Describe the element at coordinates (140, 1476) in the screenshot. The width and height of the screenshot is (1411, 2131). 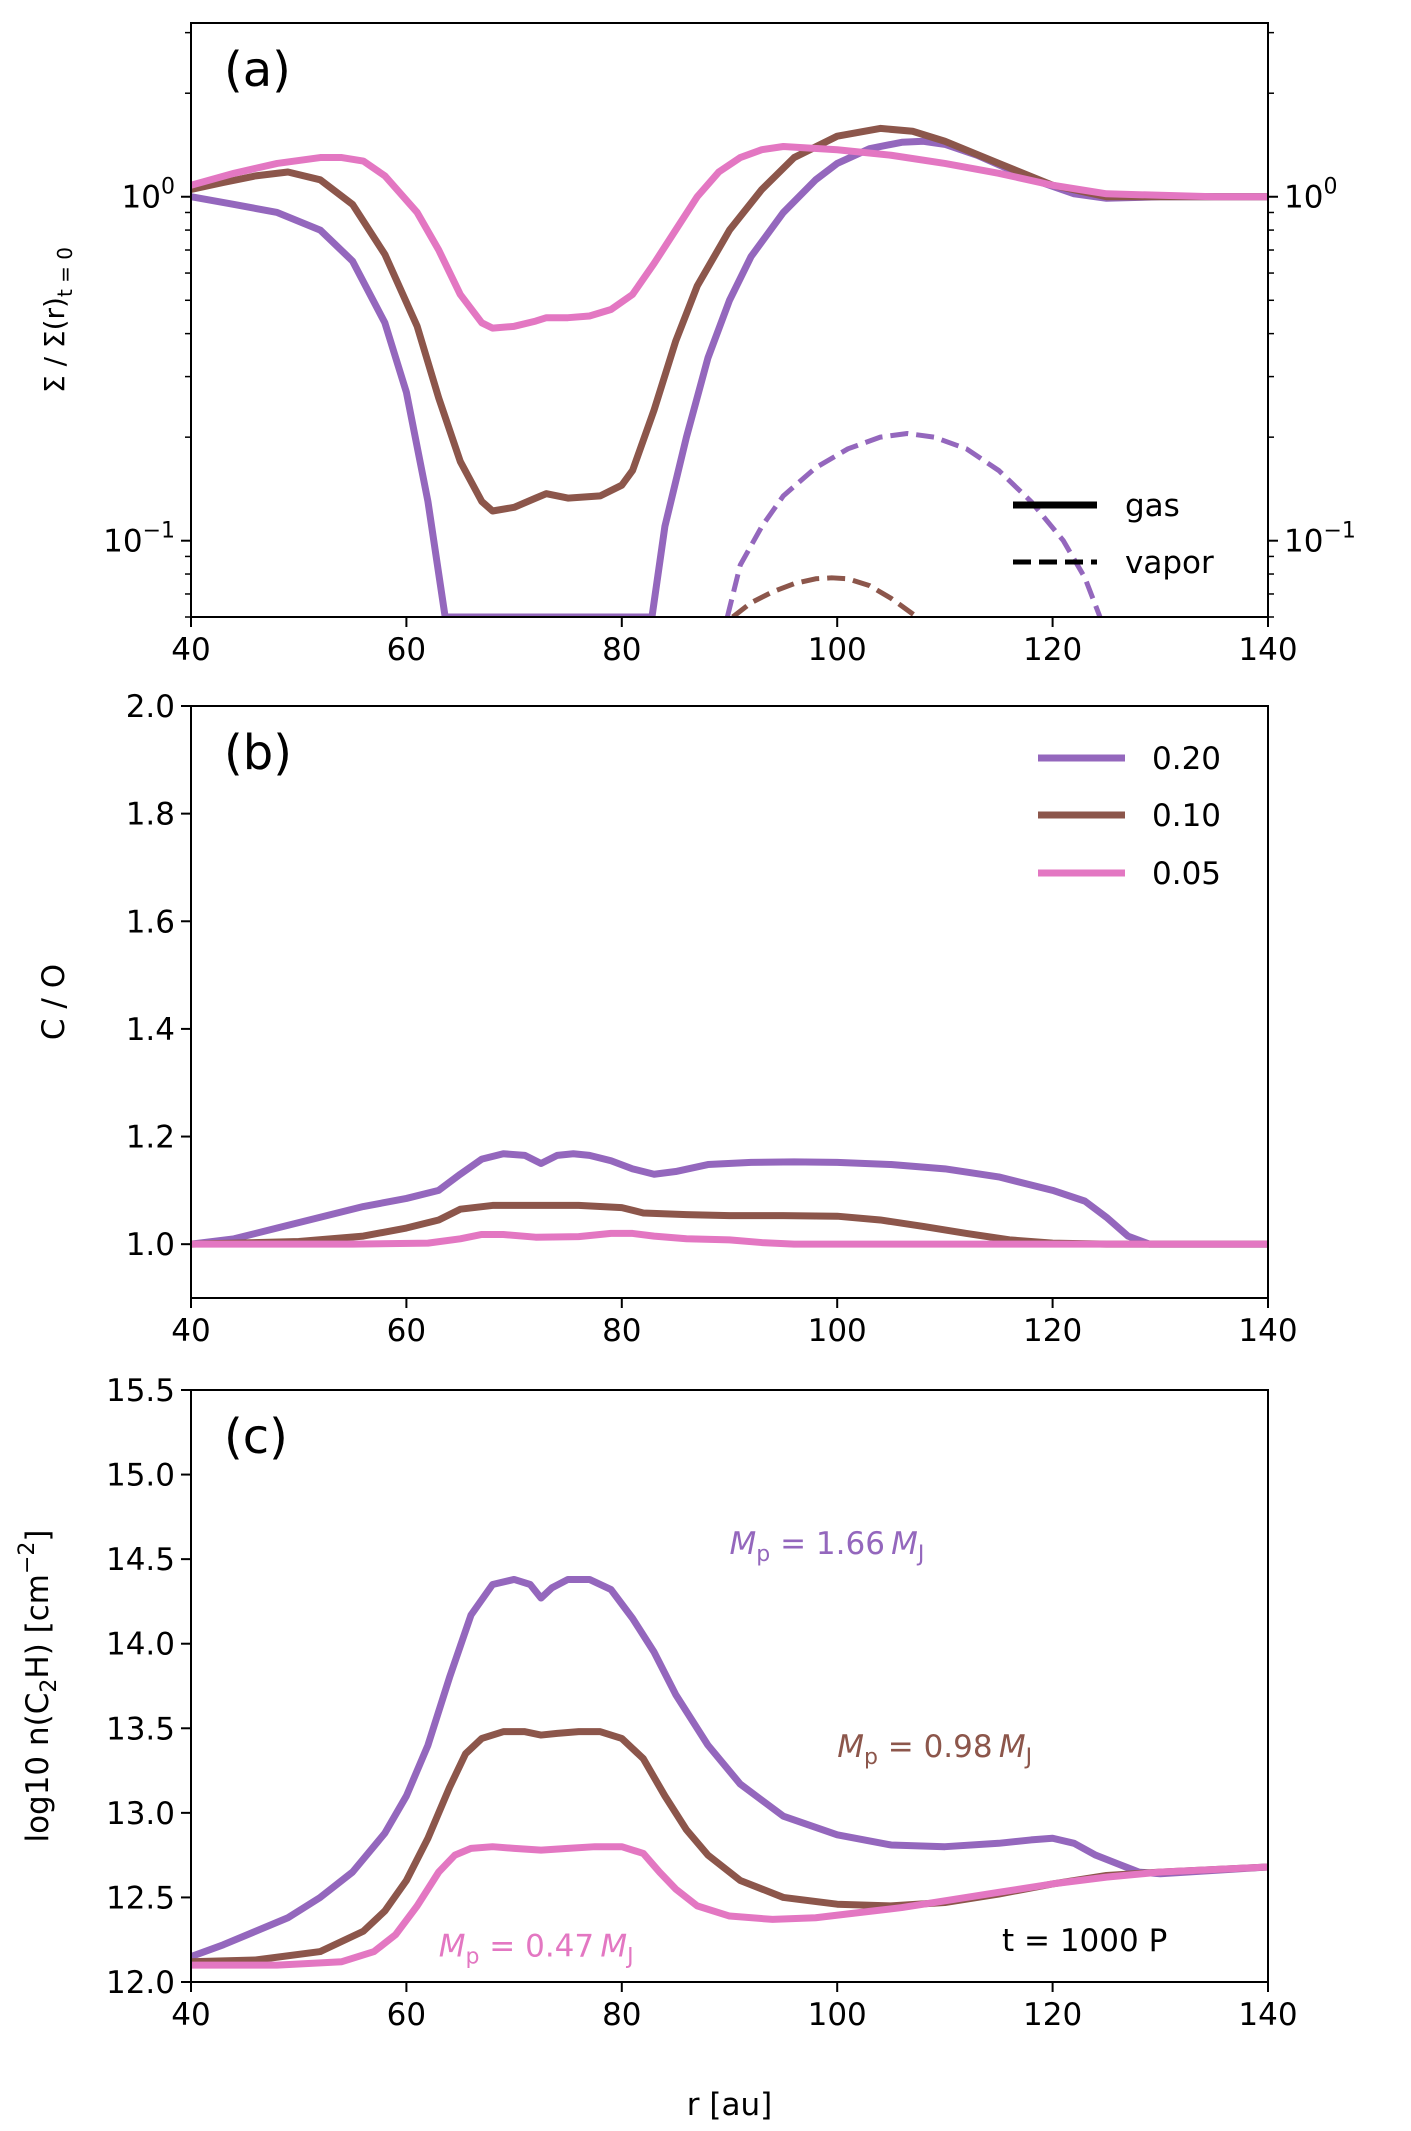
I see `y-tick-label: 15.0` at that location.